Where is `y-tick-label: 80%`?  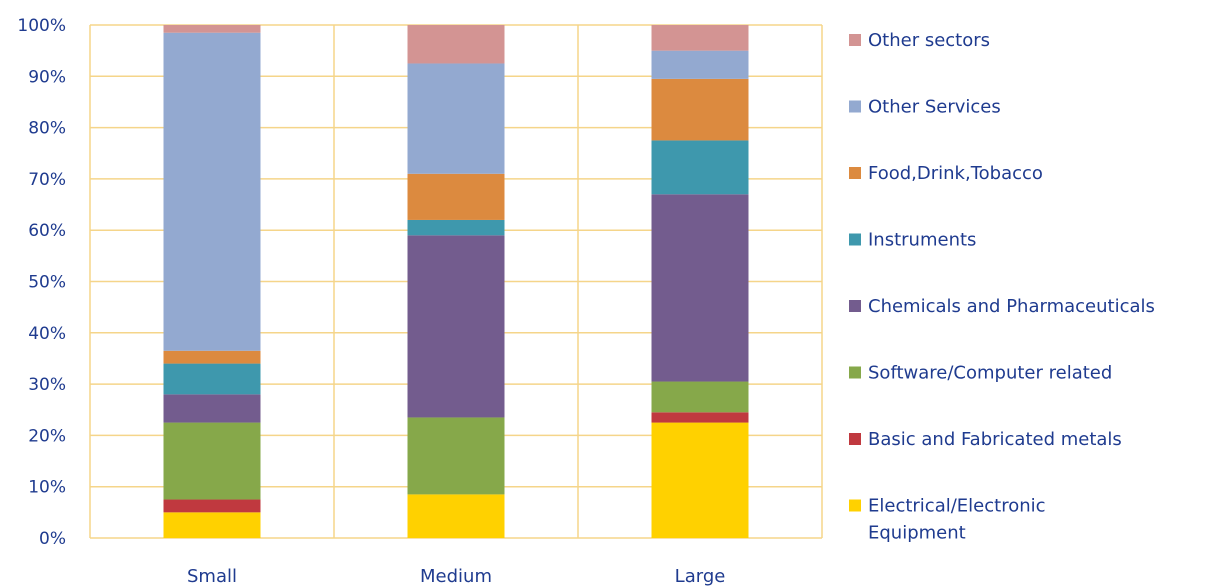 y-tick-label: 80% is located at coordinates (47, 129).